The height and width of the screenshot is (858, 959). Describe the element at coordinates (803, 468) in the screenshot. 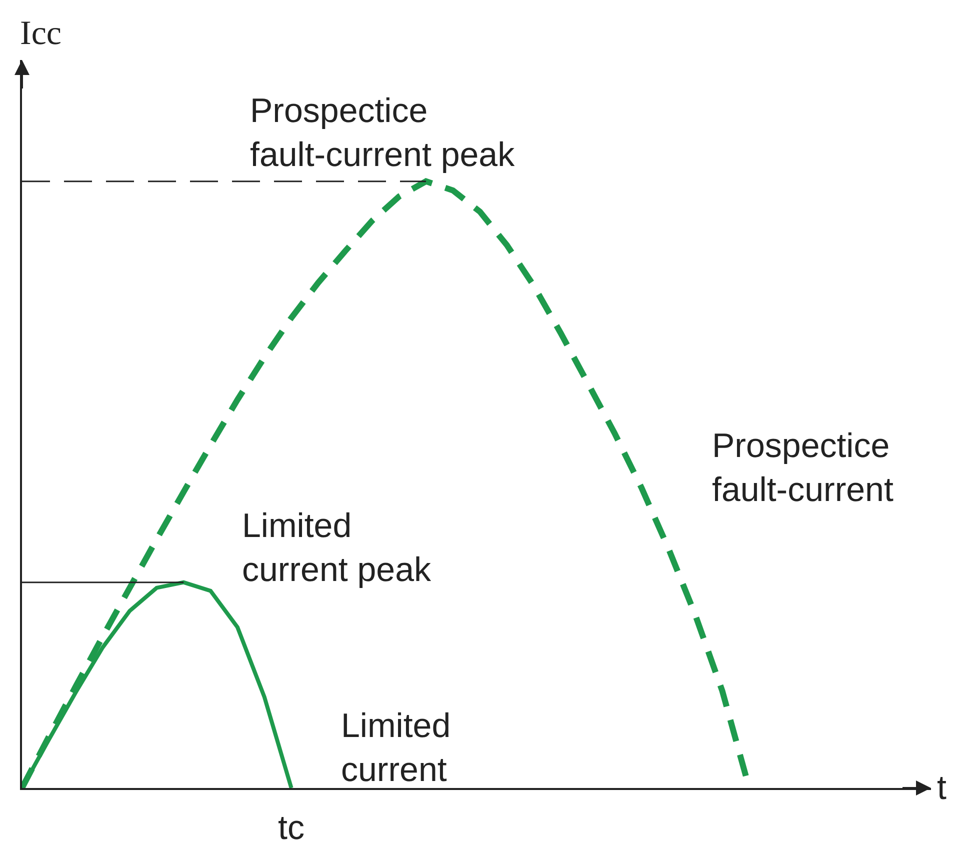

I see `annotation: Prospectice fault-current` at that location.